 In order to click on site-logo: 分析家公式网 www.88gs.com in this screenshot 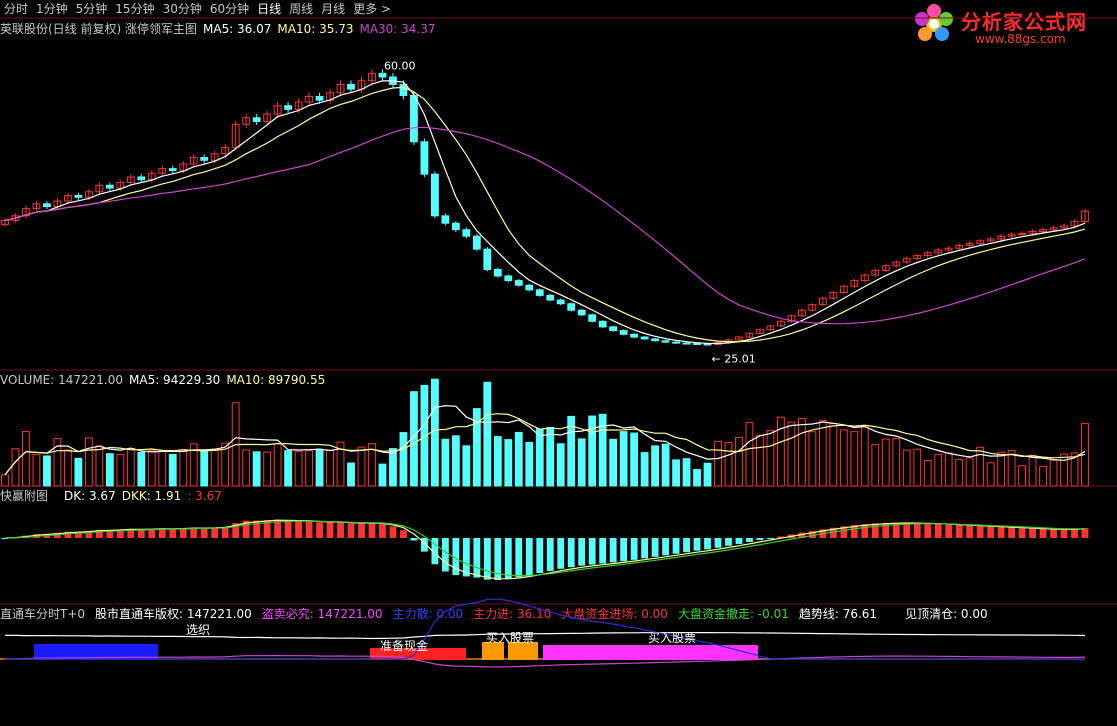, I will do `click(1009, 24)`.